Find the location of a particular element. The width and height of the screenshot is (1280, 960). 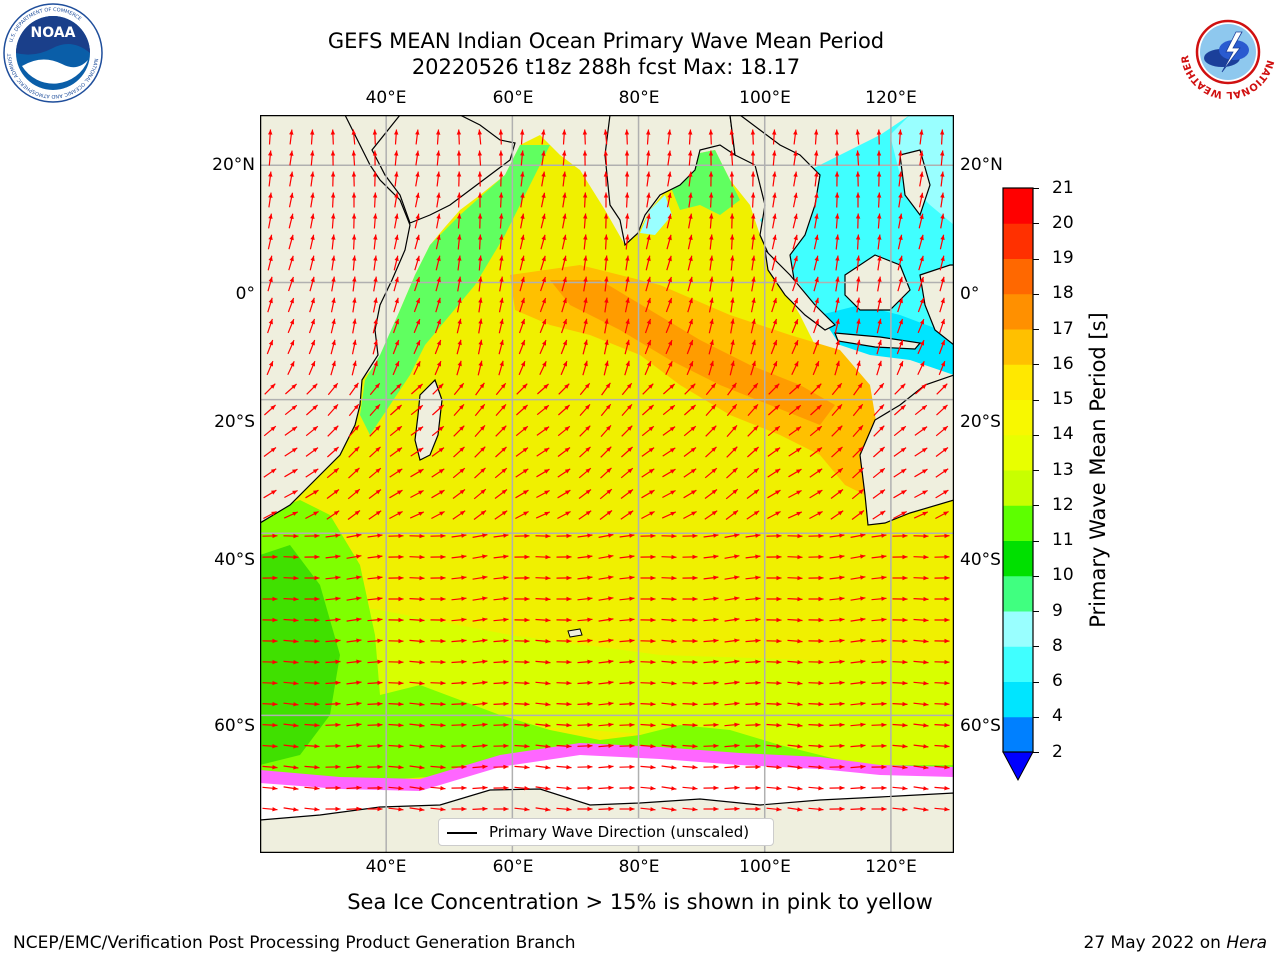

orange-swell-region is located at coordinates (695, 380).